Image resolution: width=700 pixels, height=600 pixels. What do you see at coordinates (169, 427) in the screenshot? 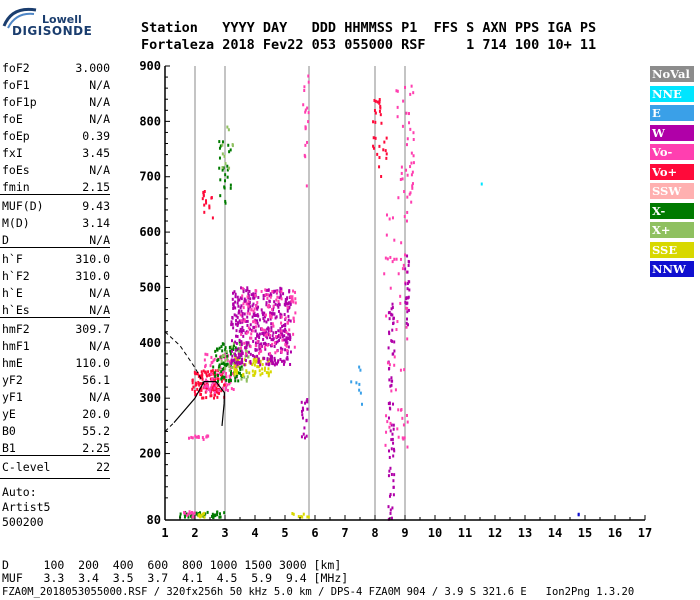
I see `profile-dash` at bounding box center [169, 427].